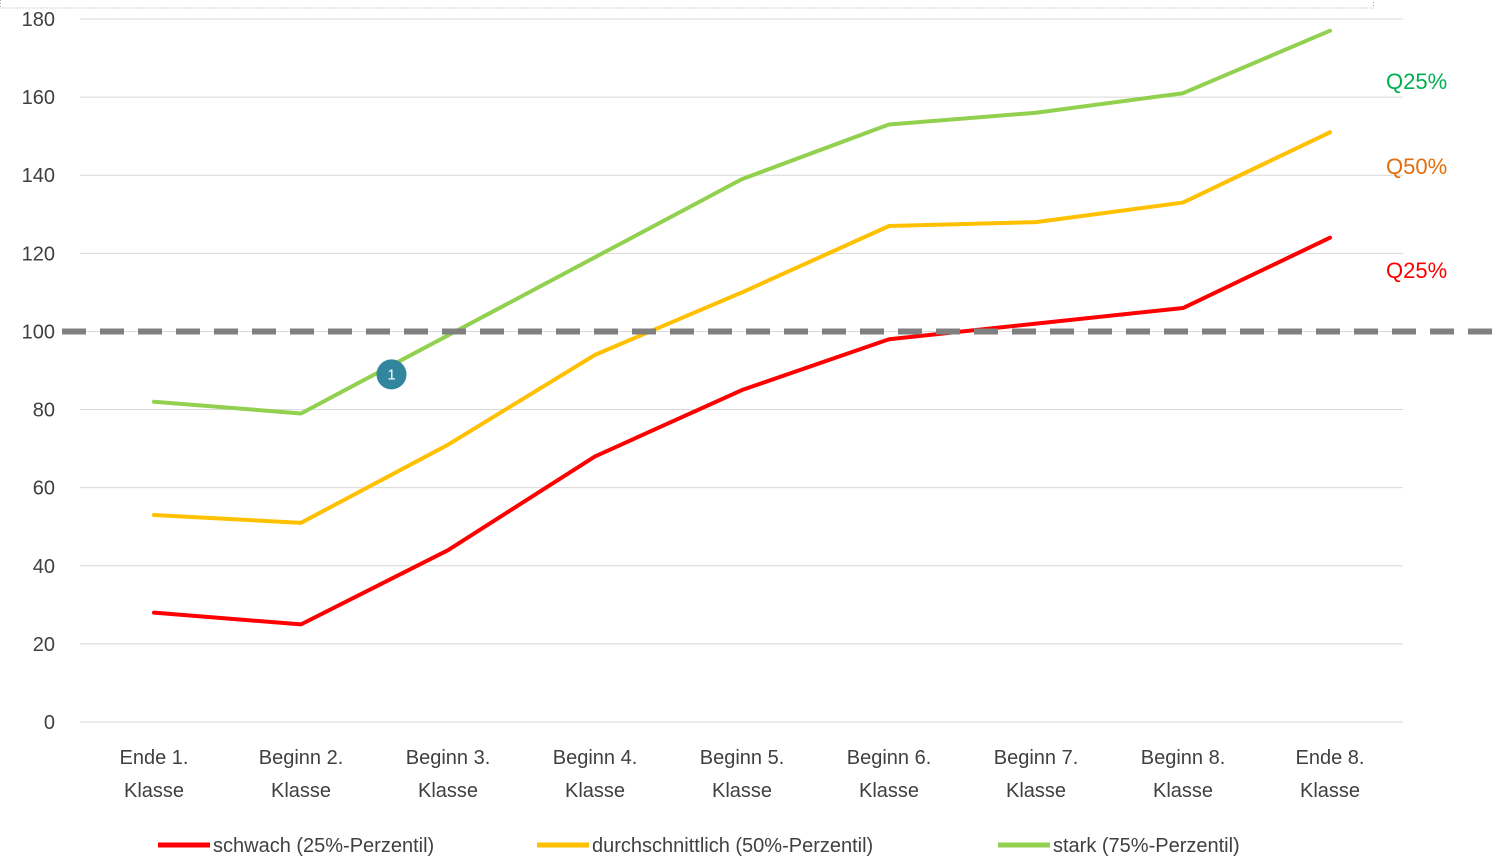  What do you see at coordinates (323, 846) in the screenshot?
I see `legend-label: schwach (25%-Perzentil)` at bounding box center [323, 846].